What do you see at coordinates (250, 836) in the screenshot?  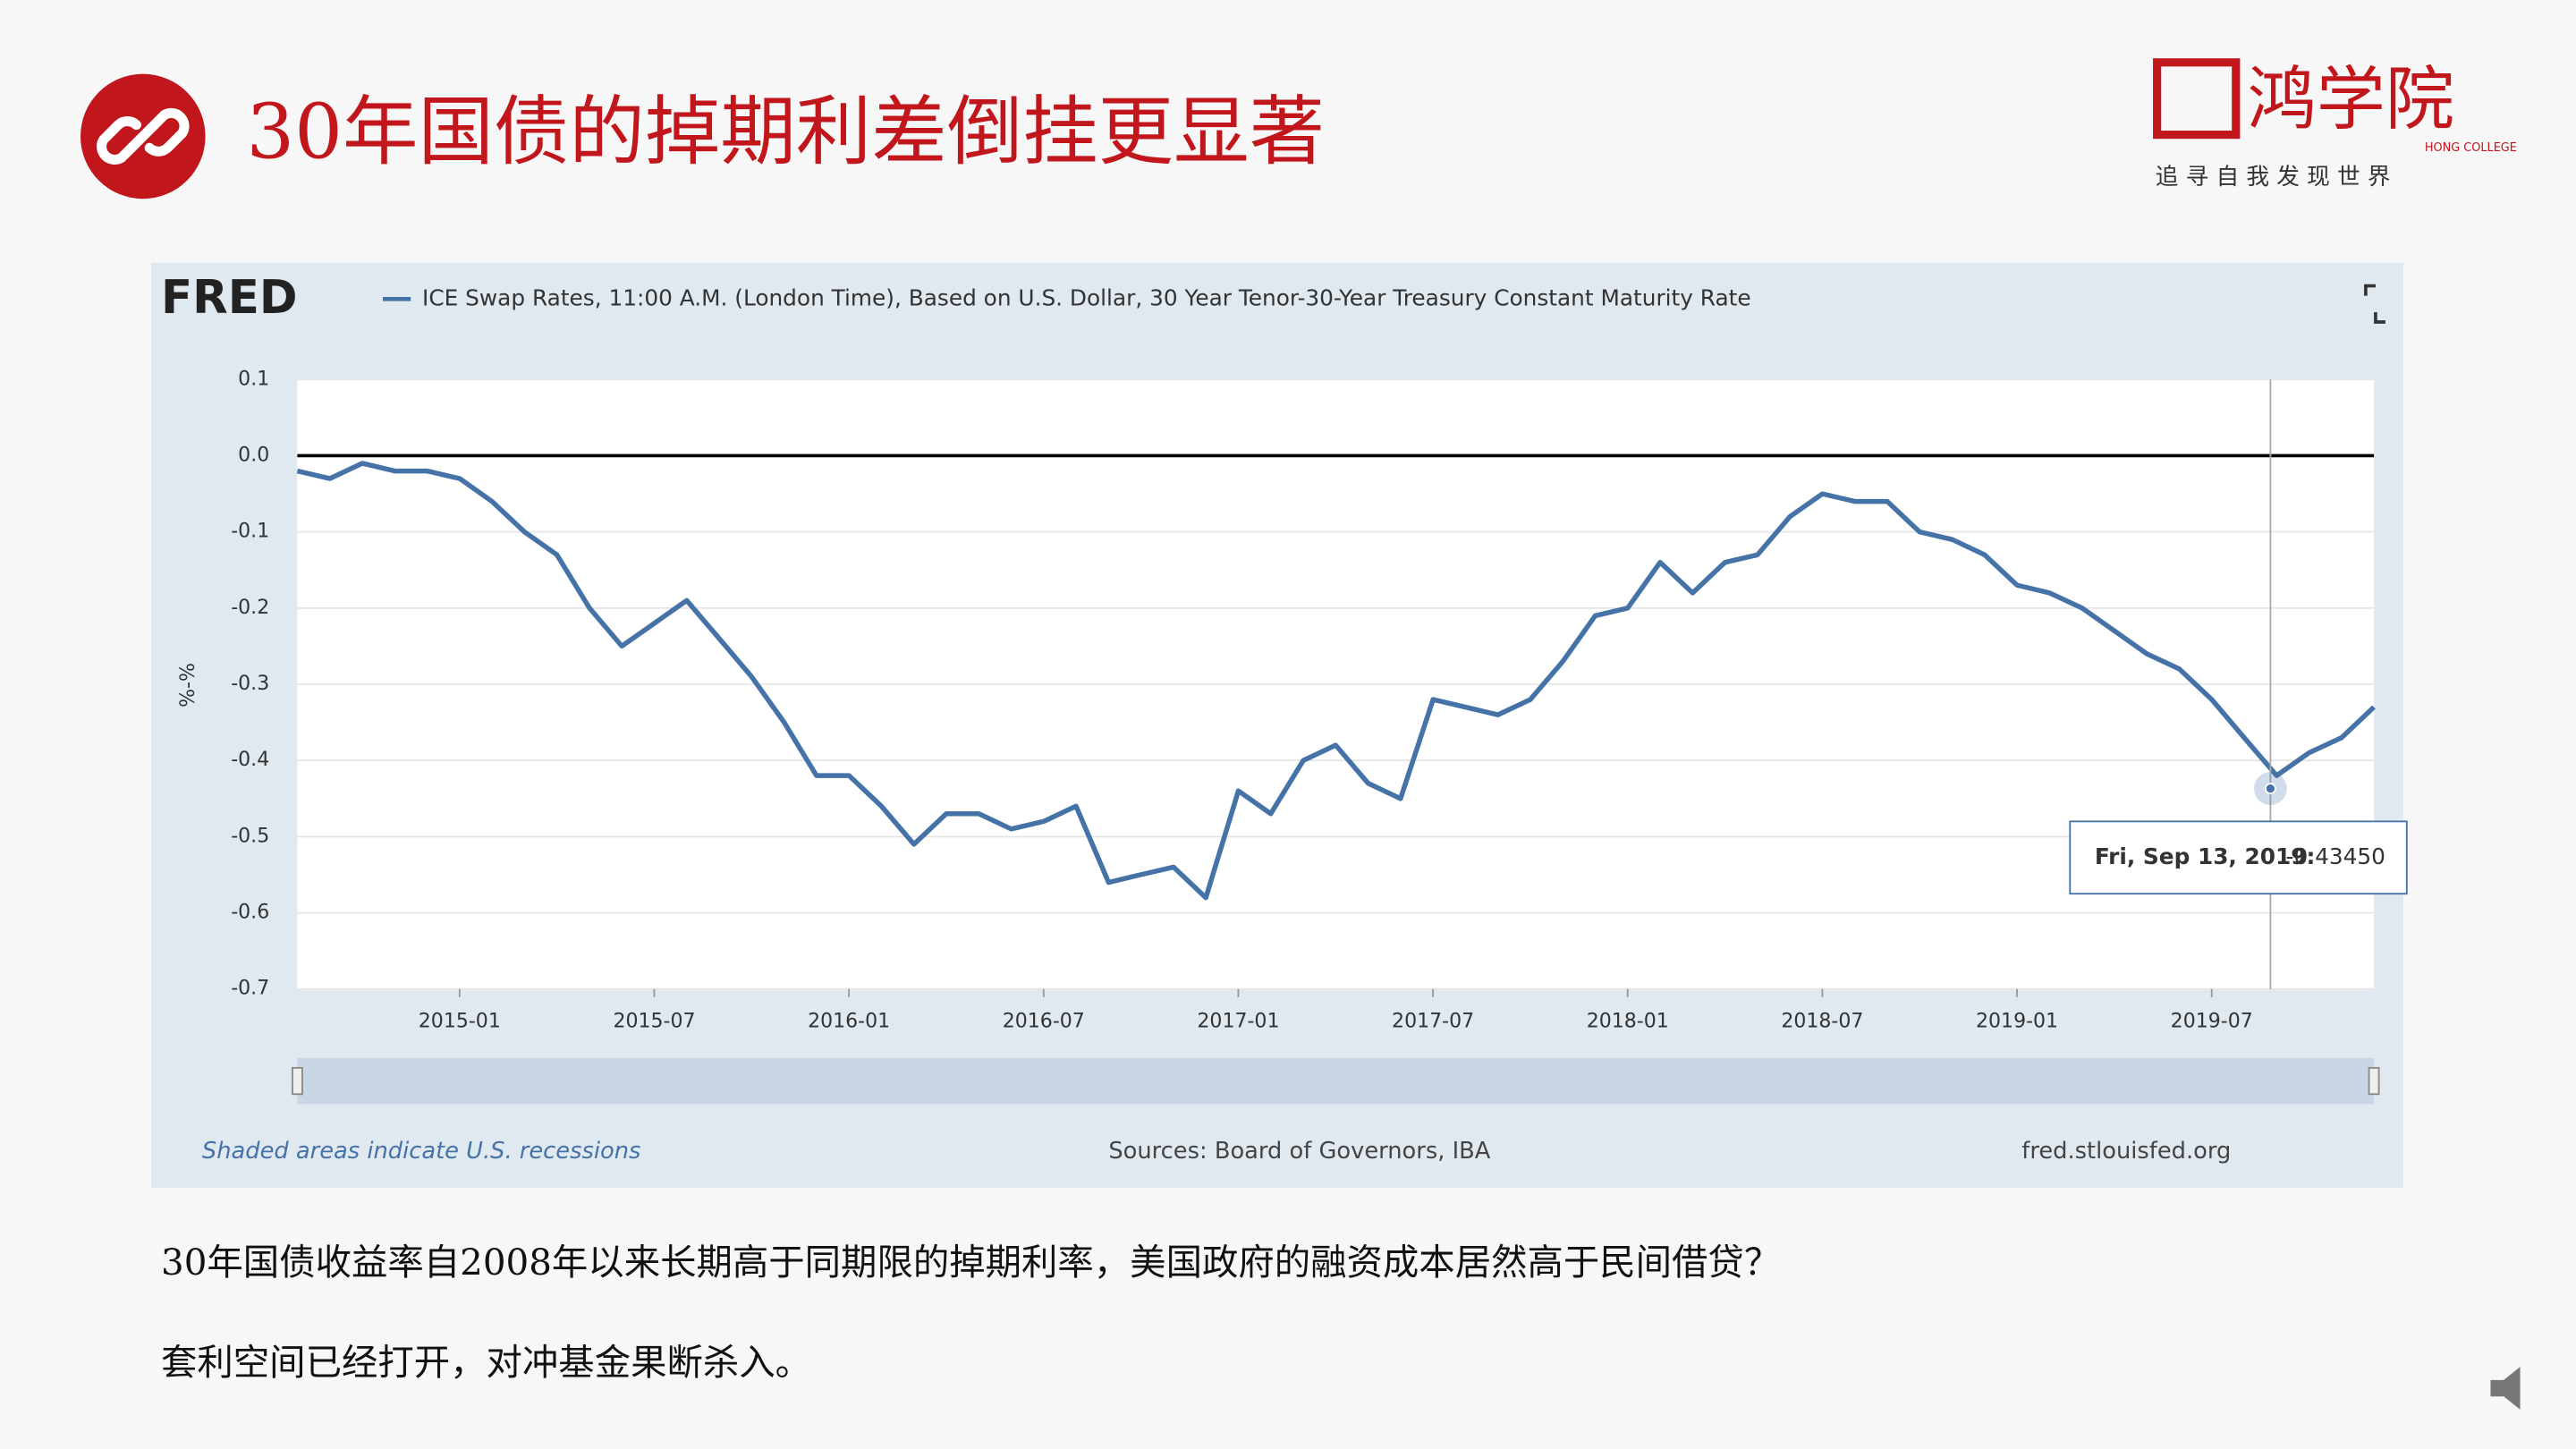 I see `y-tick-label: -0.5` at bounding box center [250, 836].